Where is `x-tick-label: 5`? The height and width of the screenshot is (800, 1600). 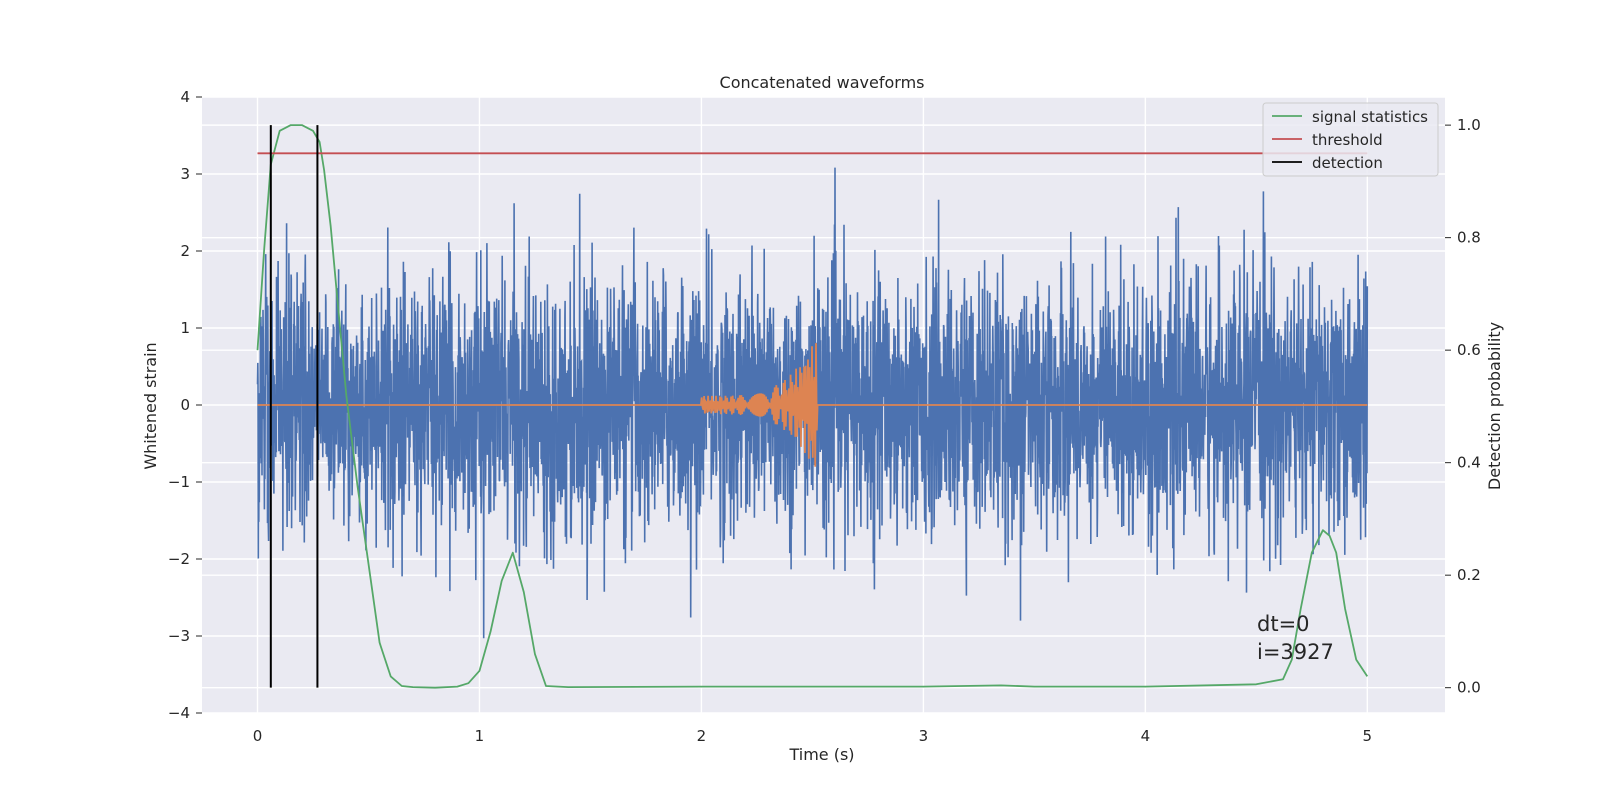 x-tick-label: 5 is located at coordinates (1368, 736).